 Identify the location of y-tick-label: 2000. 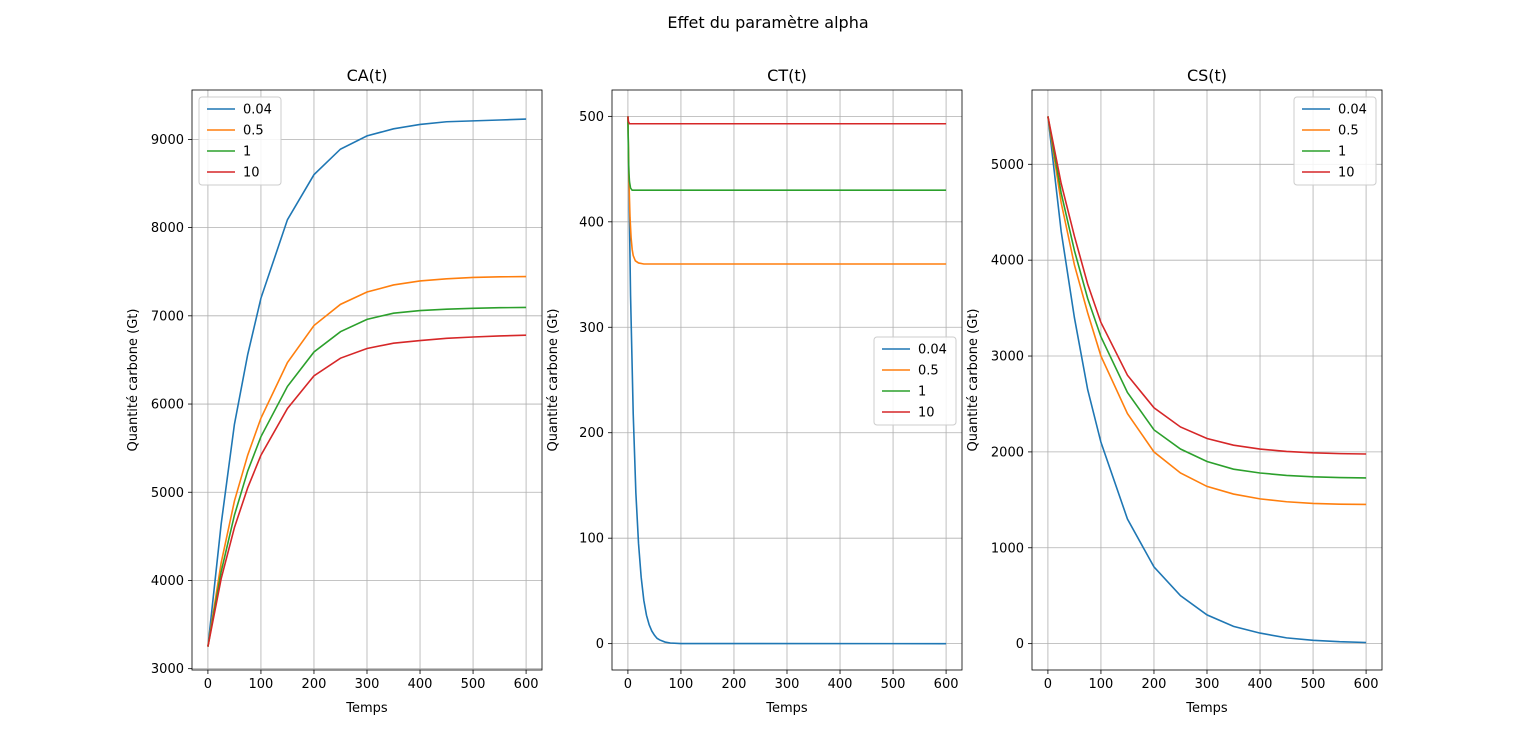
(1007, 452).